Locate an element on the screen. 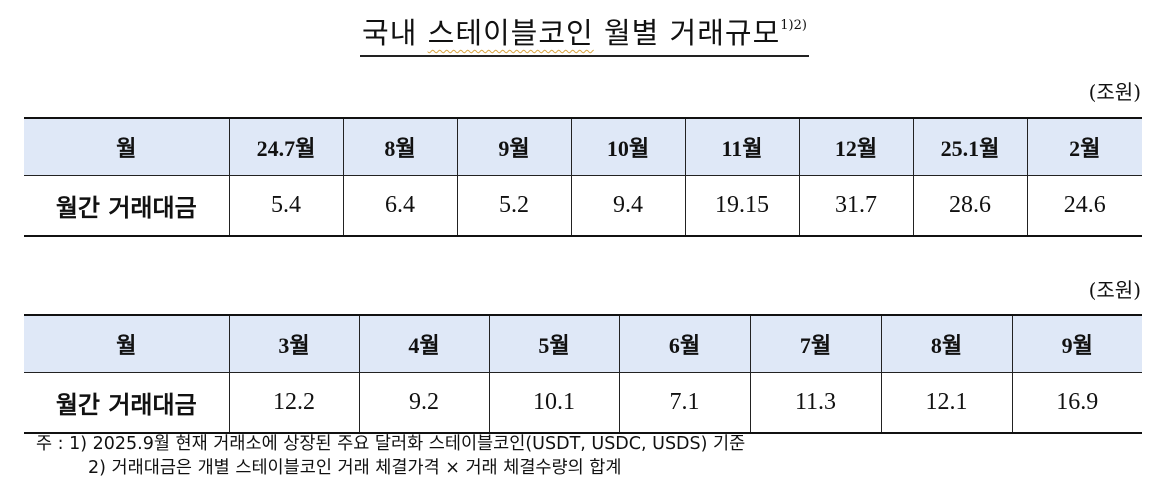  table-row: 월간 거래대금 12.2 9.2 10.1 7.1 11.3 12.1 16.9 is located at coordinates (583, 402).